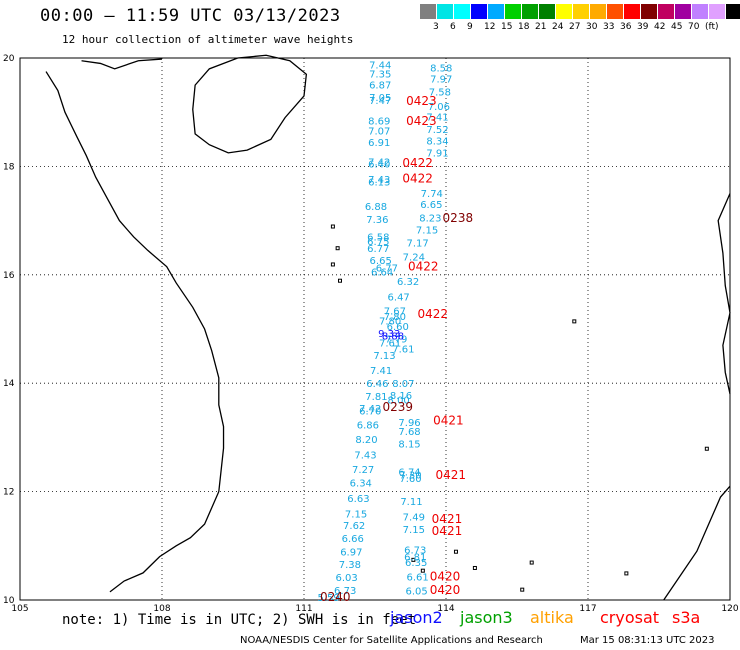 The height and width of the screenshot is (650, 740). I want to click on colorbar-label: 9, so click(470, 27).